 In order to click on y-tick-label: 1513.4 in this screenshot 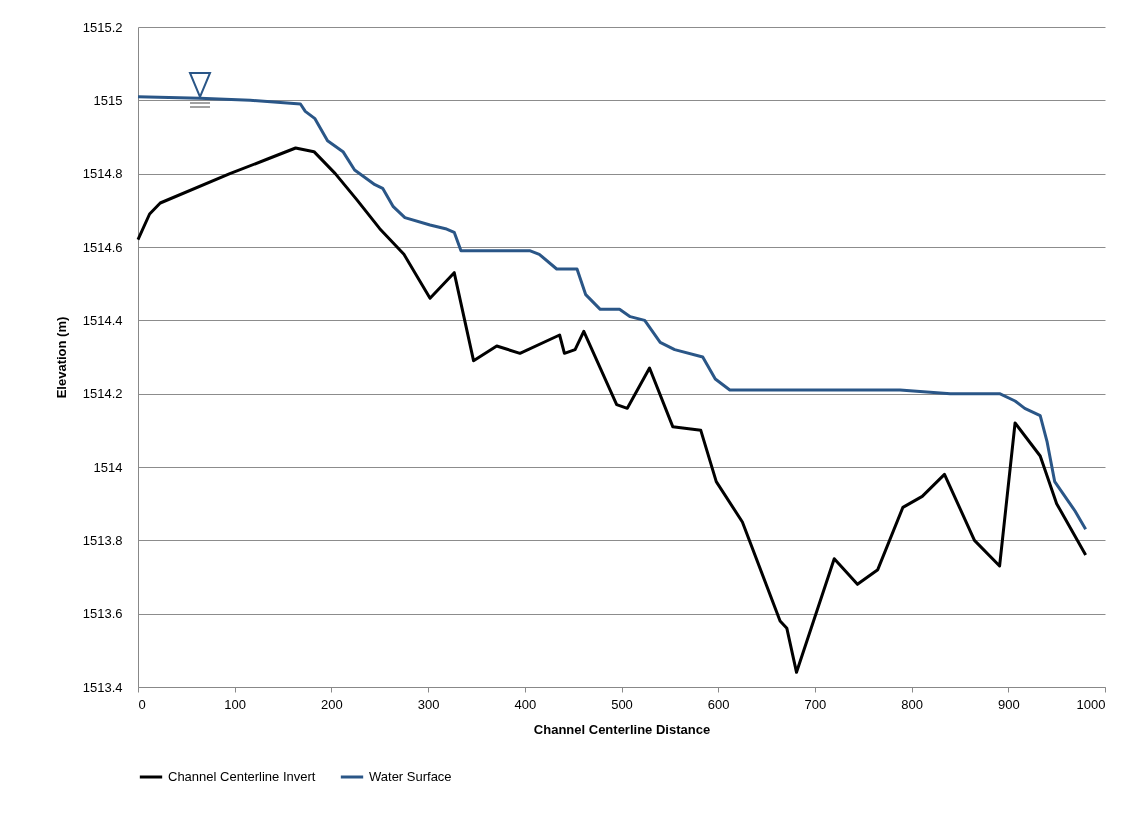, I will do `click(102, 687)`.